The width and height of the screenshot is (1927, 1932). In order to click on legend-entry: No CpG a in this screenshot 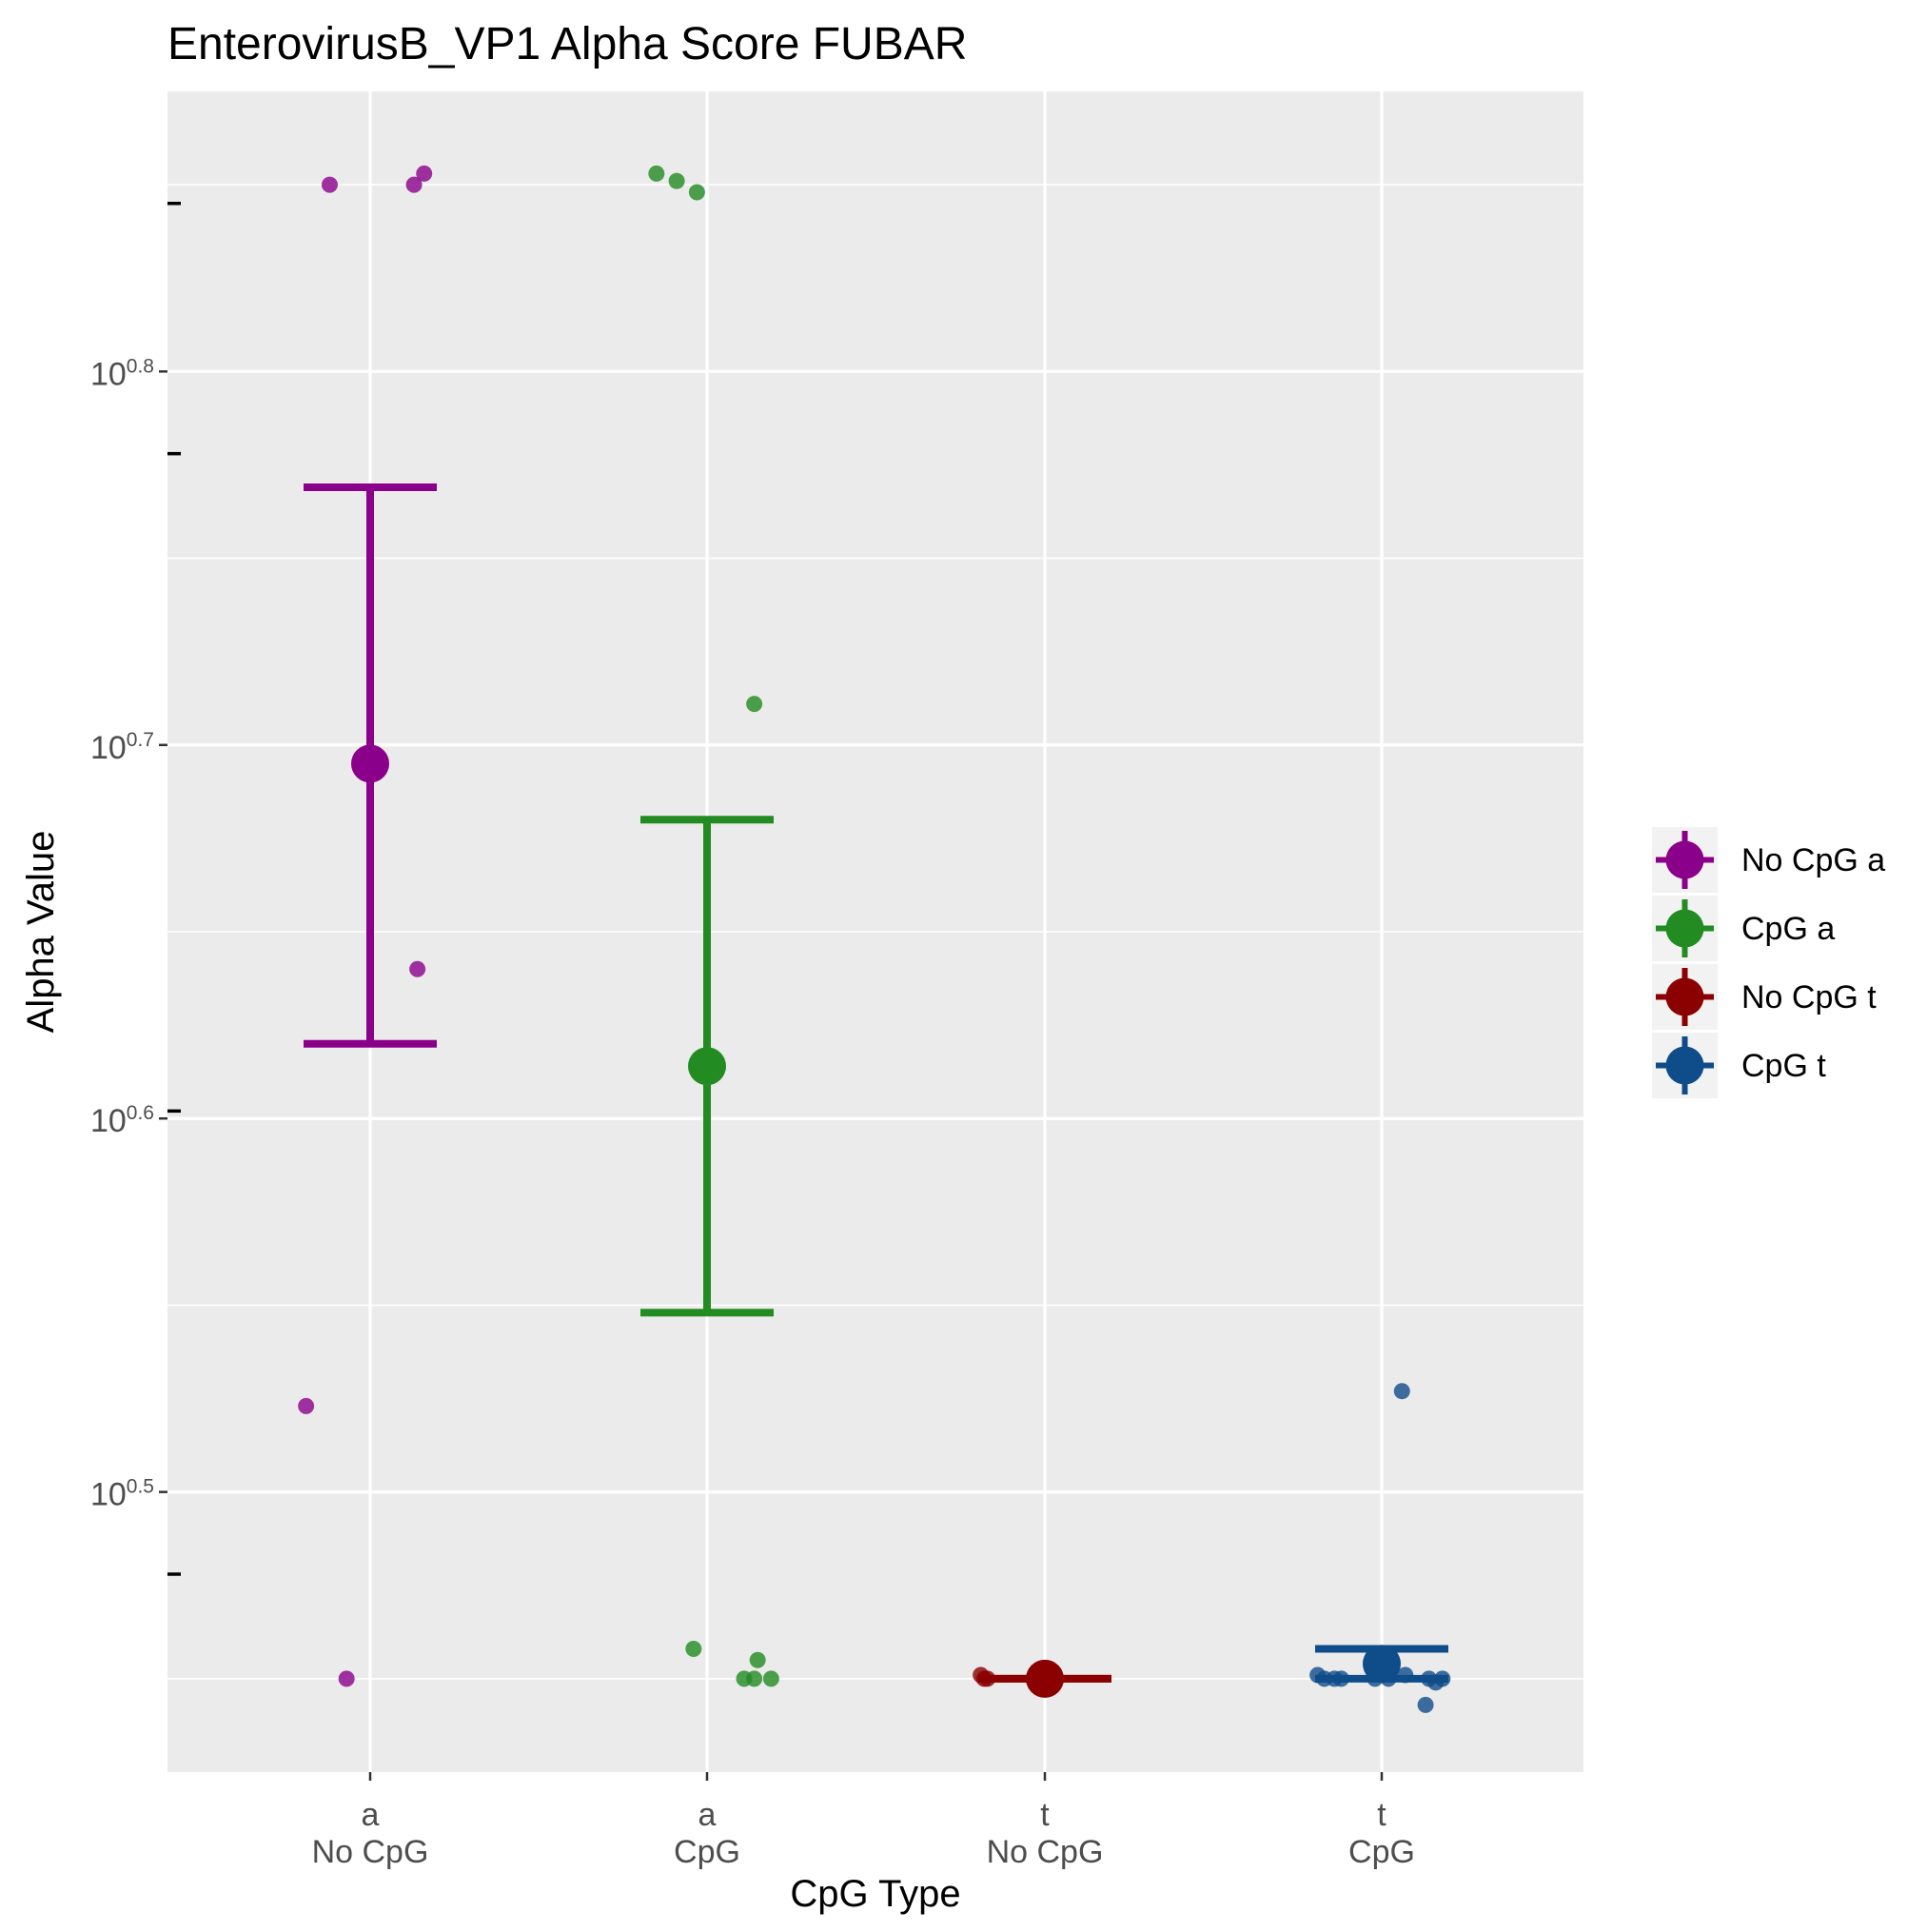, I will do `click(1768, 860)`.